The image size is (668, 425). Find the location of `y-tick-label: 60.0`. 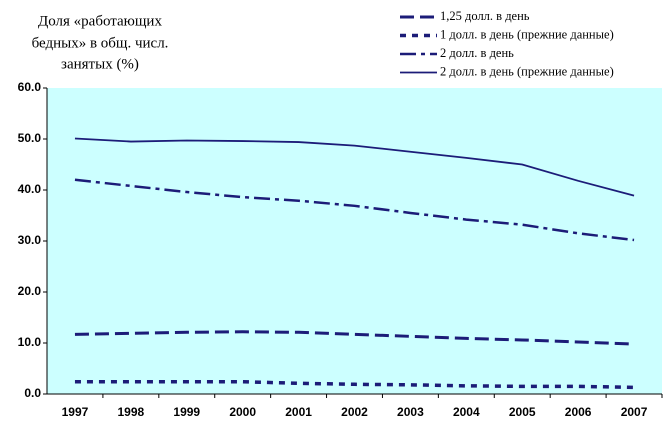

y-tick-label: 60.0 is located at coordinates (30, 87).